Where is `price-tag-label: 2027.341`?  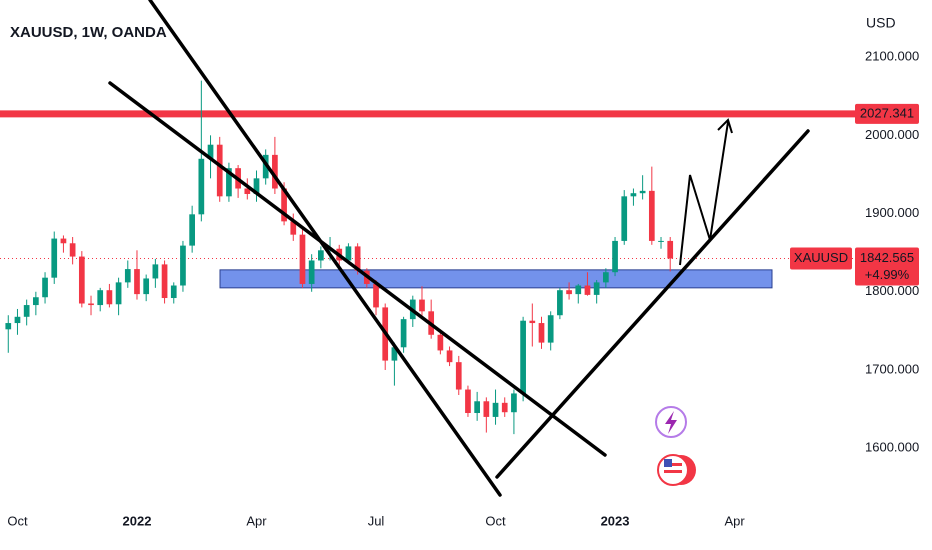 price-tag-label: 2027.341 is located at coordinates (887, 112).